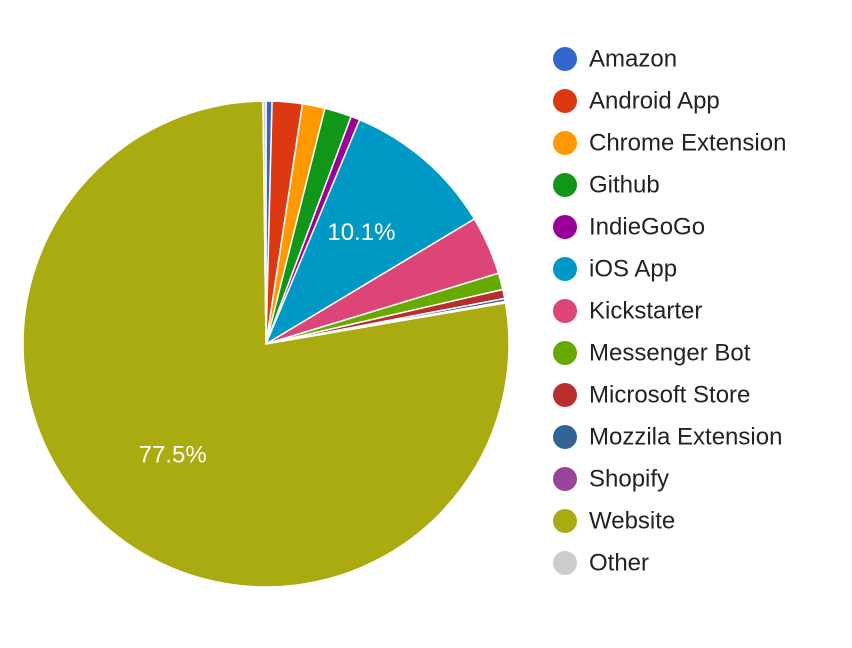  What do you see at coordinates (647, 227) in the screenshot?
I see `legend-label-indiegogo: IndieGoGo` at bounding box center [647, 227].